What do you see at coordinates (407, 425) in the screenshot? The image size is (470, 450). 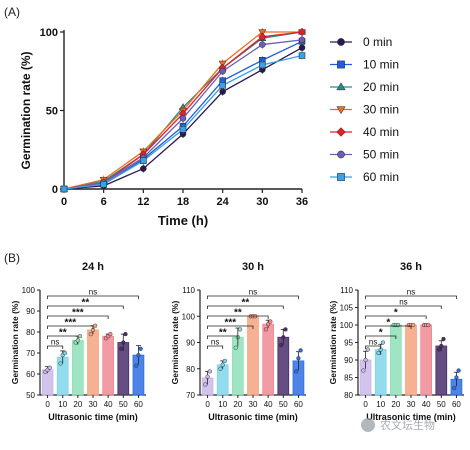 I see `watermark-text: 农文坛生物` at bounding box center [407, 425].